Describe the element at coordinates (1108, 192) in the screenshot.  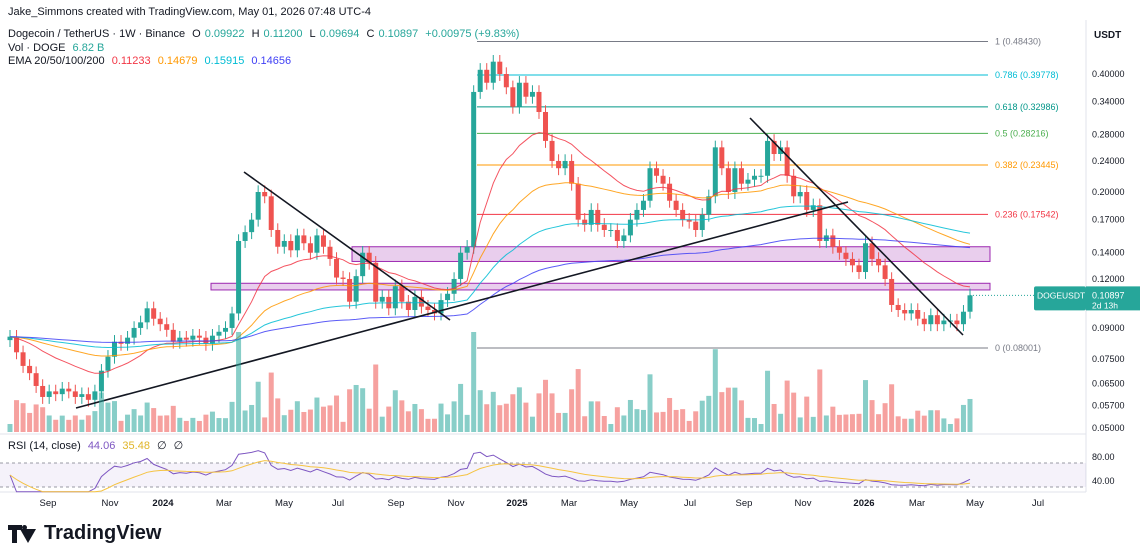
I see `price-tick-label: 0.20000` at that location.